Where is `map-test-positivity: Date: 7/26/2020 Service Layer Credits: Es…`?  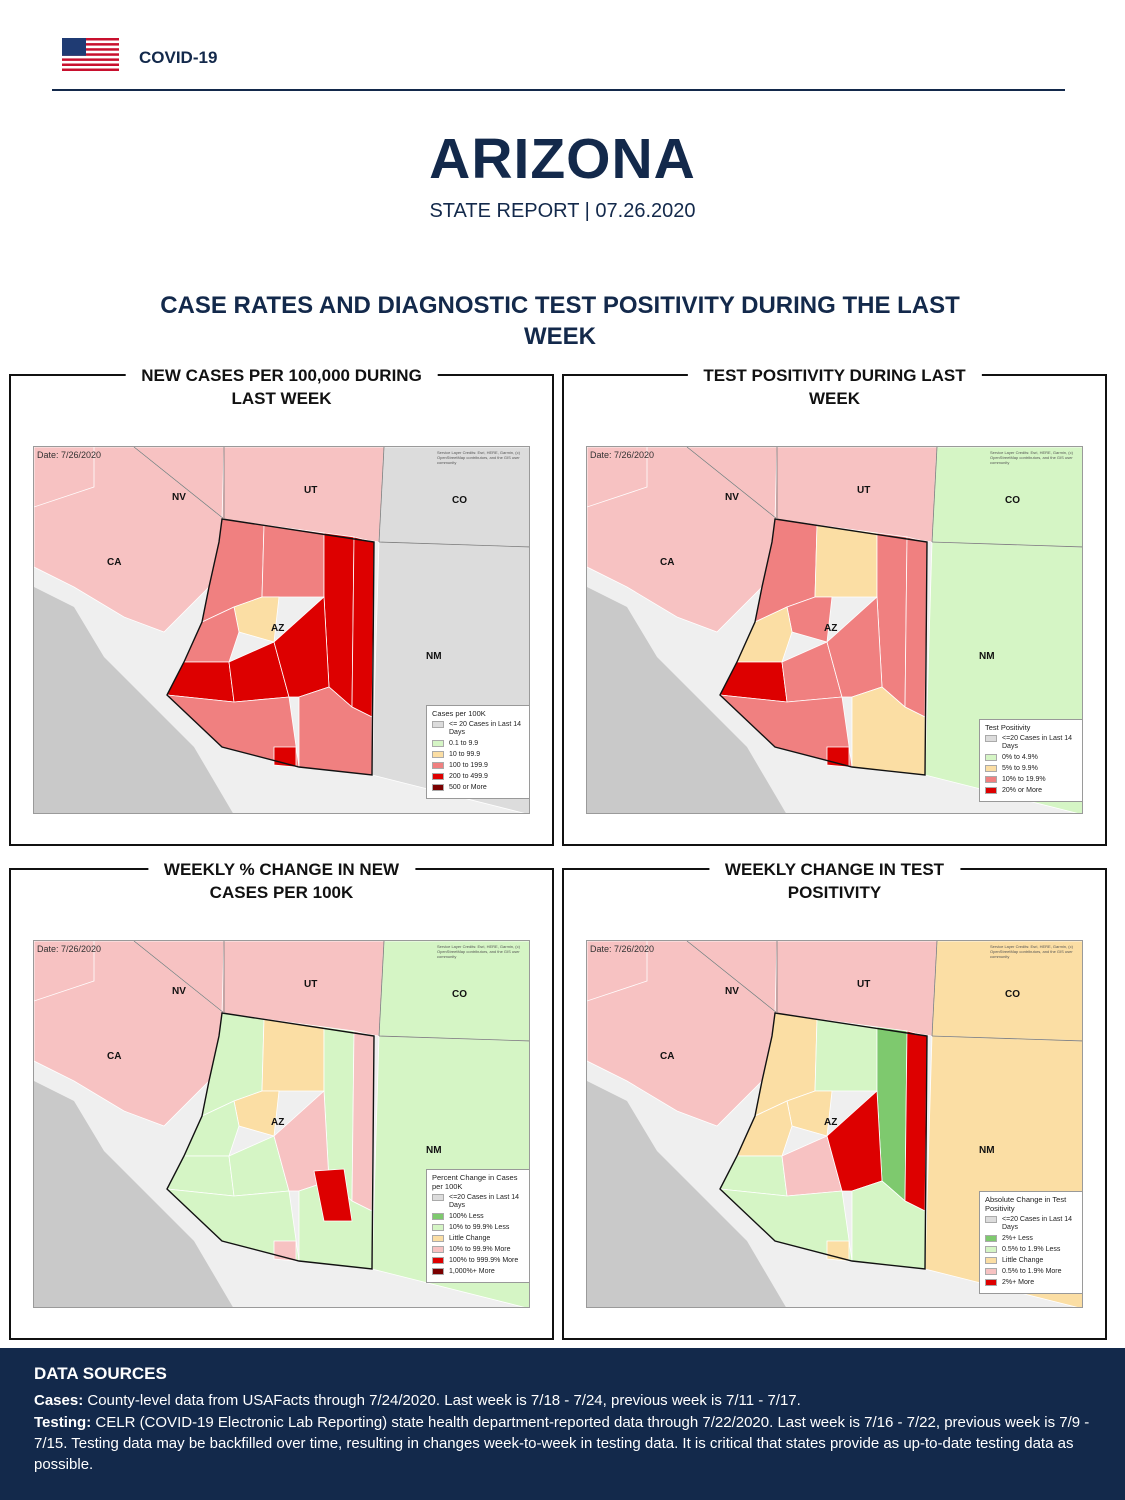
map-test-positivity: Date: 7/26/2020 Service Layer Credits: Es… is located at coordinates (834, 630).